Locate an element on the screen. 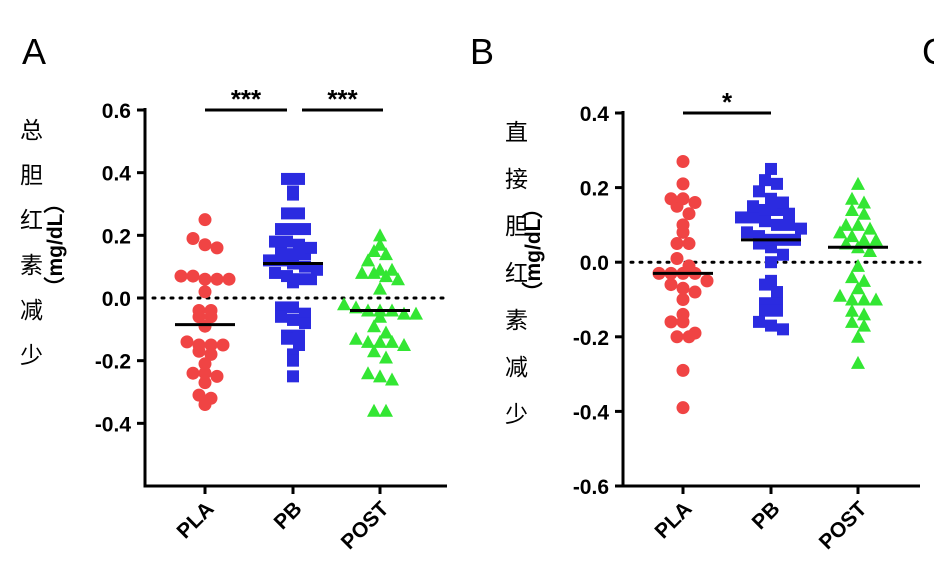 This screenshot has width=934, height=577. significance-label: * is located at coordinates (727, 102).